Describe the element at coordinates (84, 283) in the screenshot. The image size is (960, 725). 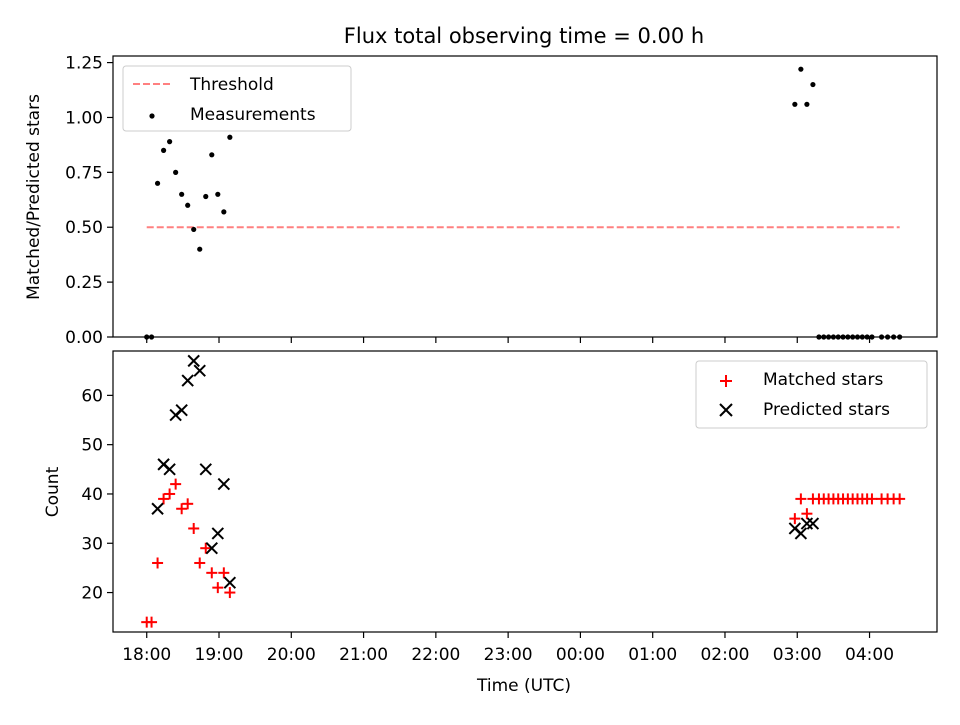
I see `y-tick-label: 0.25` at that location.